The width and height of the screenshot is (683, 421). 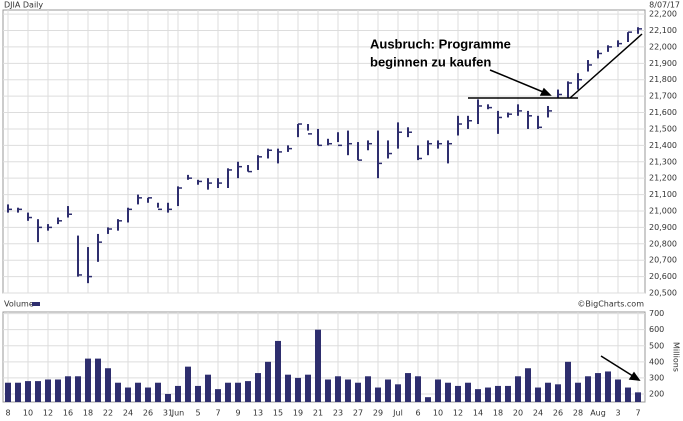 What do you see at coordinates (397, 413) in the screenshot?
I see `x-tick-label: Jul` at bounding box center [397, 413].